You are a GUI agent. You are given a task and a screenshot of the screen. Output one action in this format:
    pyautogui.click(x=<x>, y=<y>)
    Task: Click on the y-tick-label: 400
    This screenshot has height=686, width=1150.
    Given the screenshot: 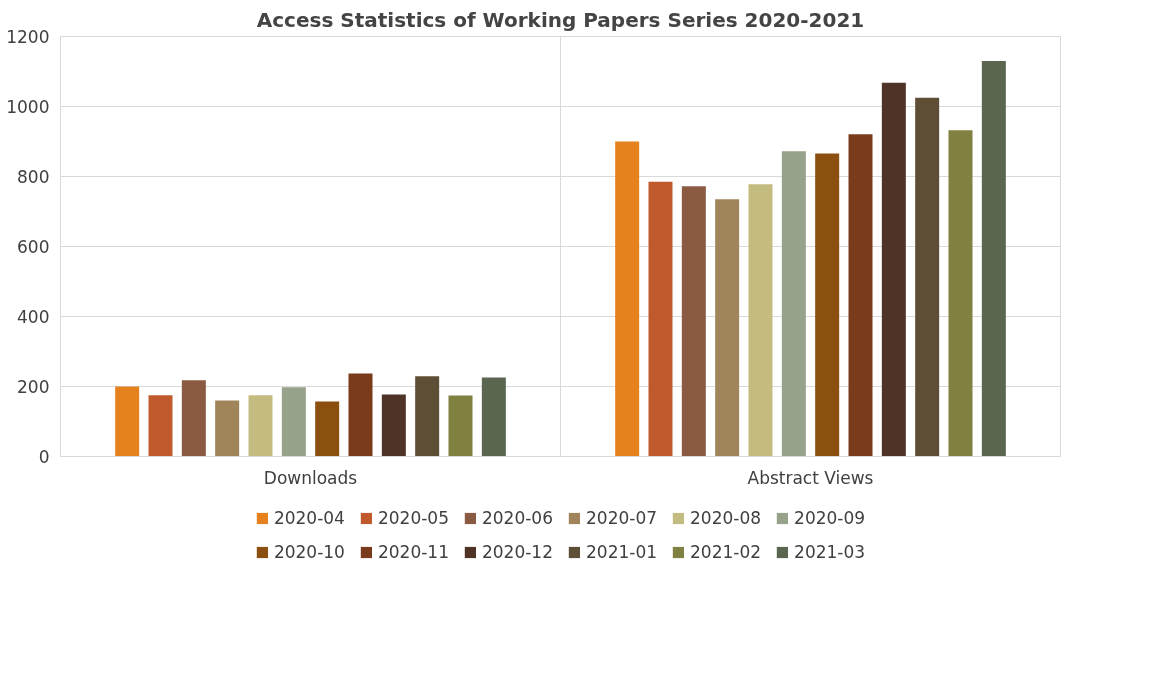 What is the action you would take?
    pyautogui.click(x=33, y=317)
    